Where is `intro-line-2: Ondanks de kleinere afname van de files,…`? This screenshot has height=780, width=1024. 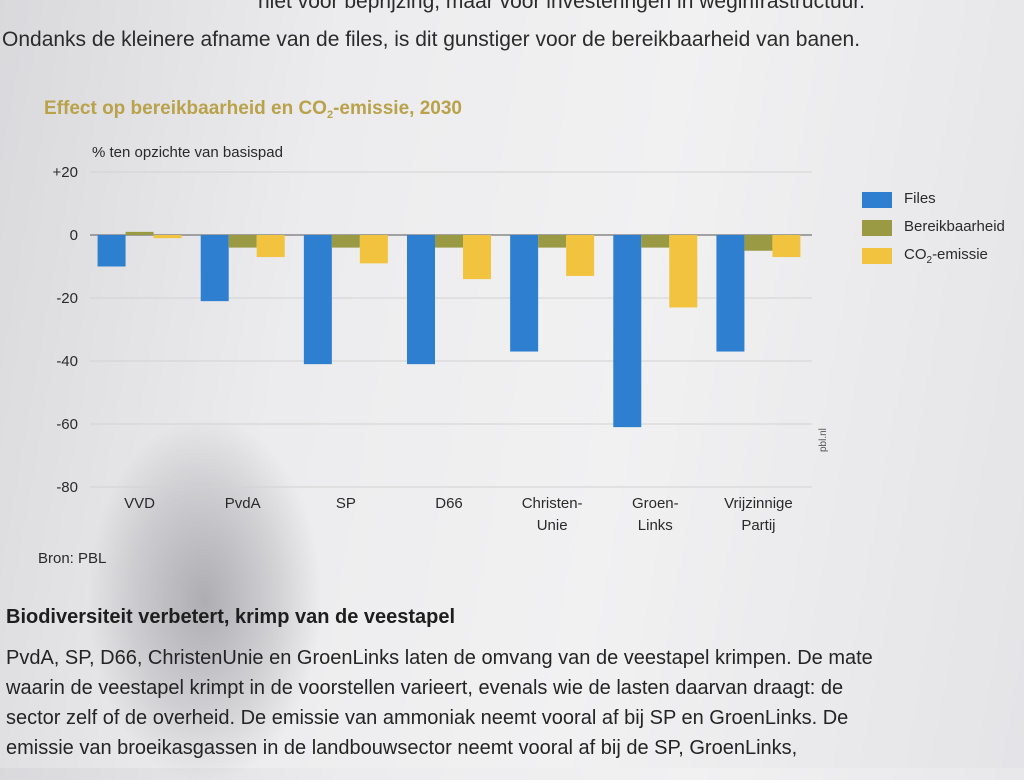 intro-line-2: Ondanks de kleinere afname van de files,… is located at coordinates (431, 39).